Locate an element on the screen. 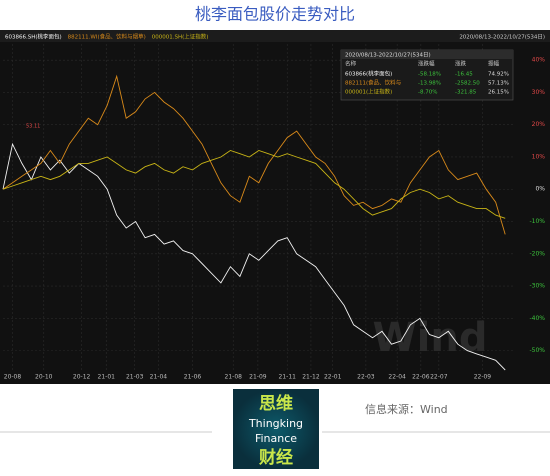 The height and width of the screenshot is (476, 550). legend-bar is located at coordinates (275, 36).